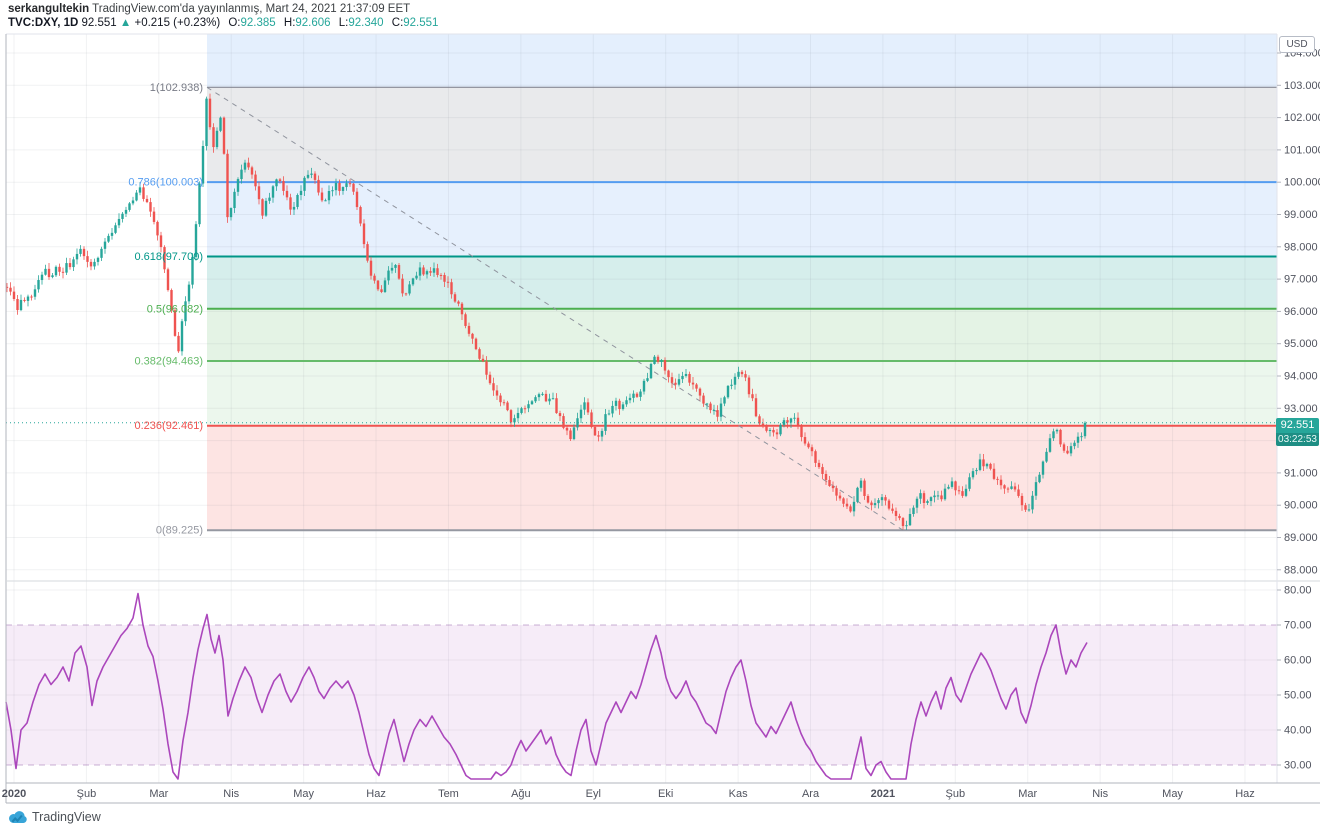 Image resolution: width=1320 pixels, height=830 pixels. What do you see at coordinates (14, 794) in the screenshot?
I see `time-axis-label: 2020` at bounding box center [14, 794].